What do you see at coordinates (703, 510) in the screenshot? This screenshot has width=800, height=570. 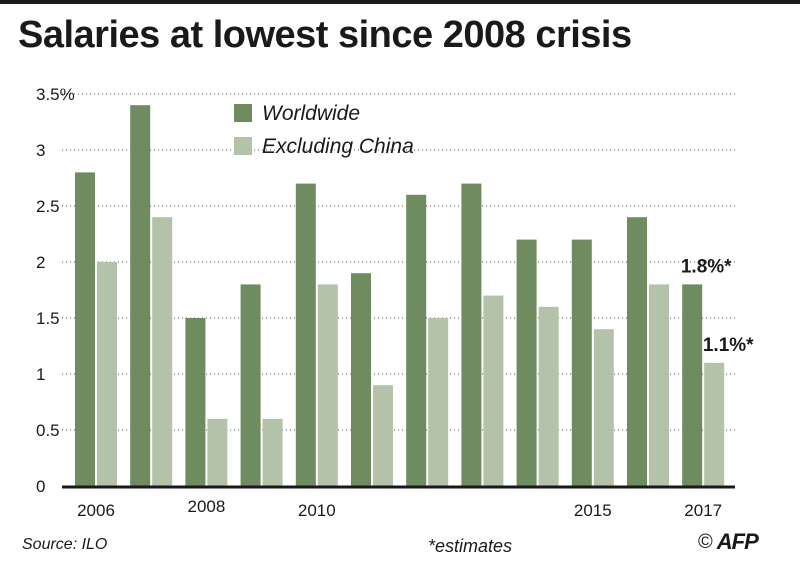 I see `x-tick-label: 2017` at bounding box center [703, 510].